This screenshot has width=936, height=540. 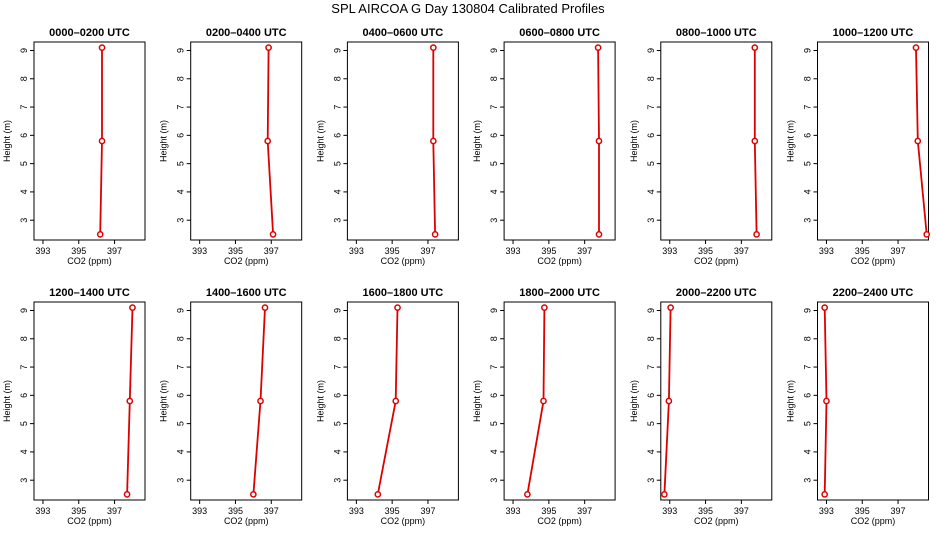 I want to click on panel-title: 0600–0800 UTC, so click(x=559, y=33).